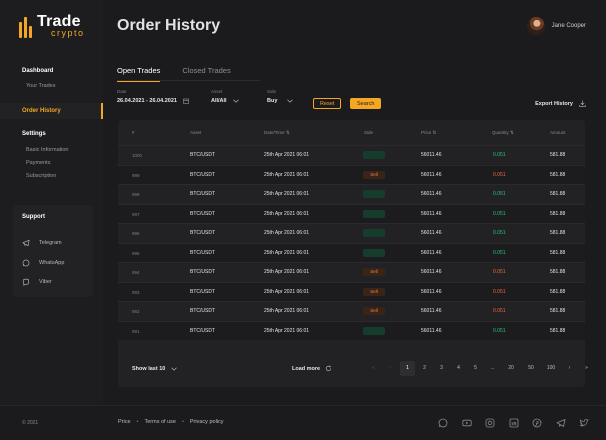 This screenshot has height=440, width=606. I want to click on brand-logo: Trade crypto, so click(52, 27).